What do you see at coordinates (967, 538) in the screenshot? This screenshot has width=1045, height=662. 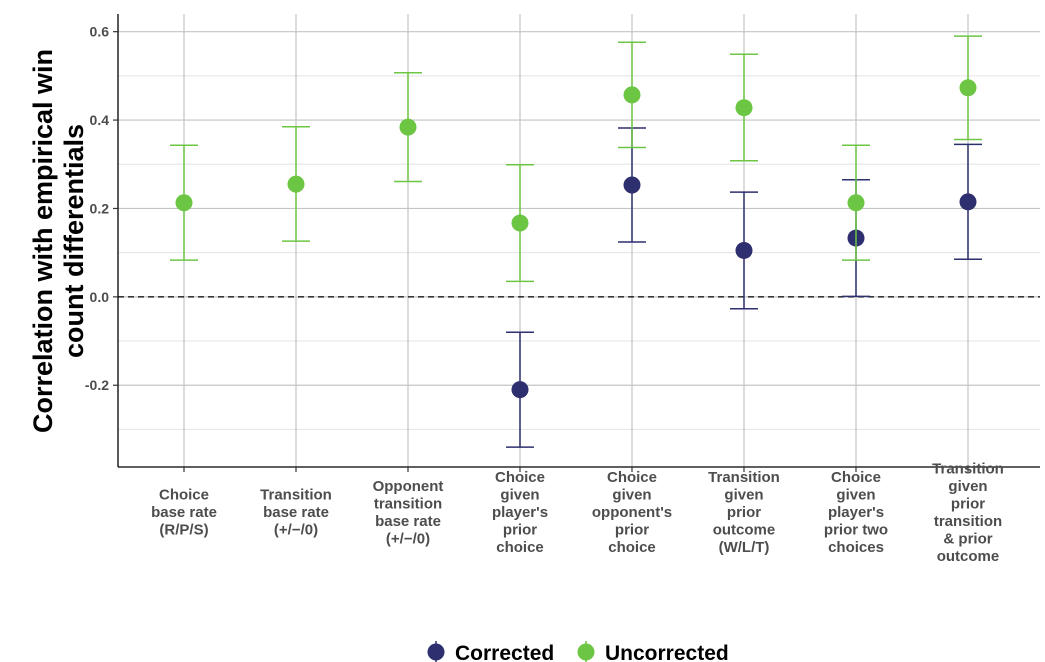 I see `x-tick-label-line: & prior` at bounding box center [967, 538].